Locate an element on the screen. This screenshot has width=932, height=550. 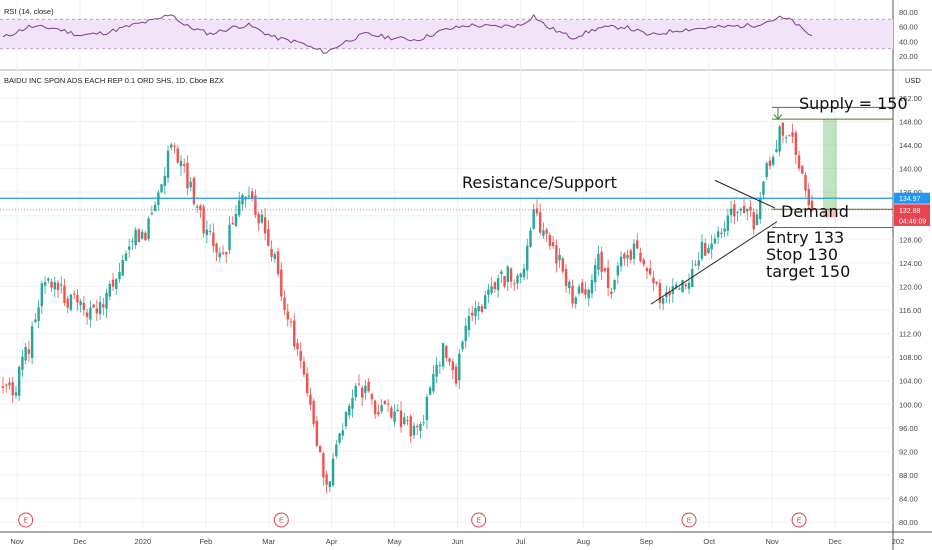
price-tick-label: 96.00 is located at coordinates (908, 428).